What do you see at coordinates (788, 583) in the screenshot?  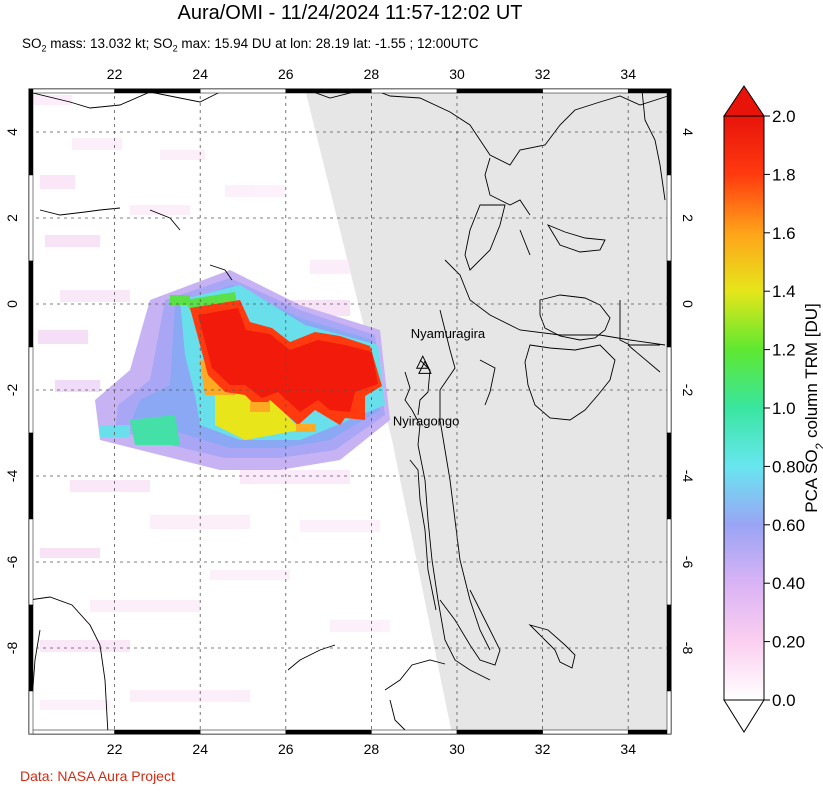 I see `colorbar-tick-label: 0.40` at bounding box center [788, 583].